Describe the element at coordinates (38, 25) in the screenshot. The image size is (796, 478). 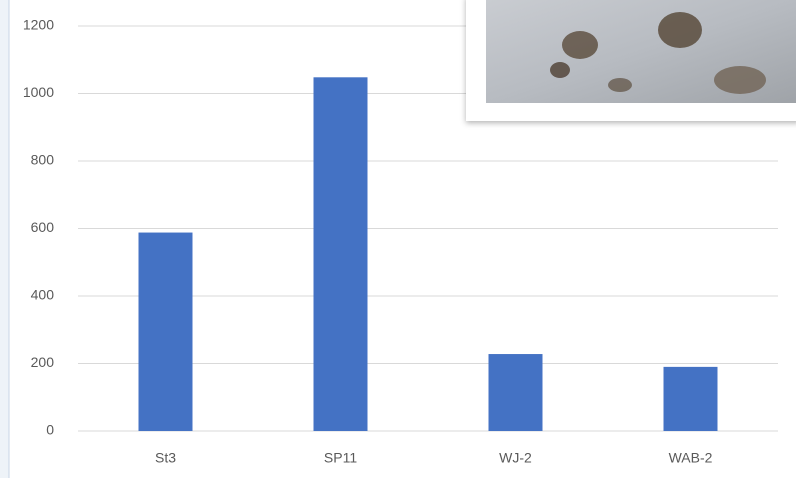
I see `y-tick-label: 1200` at that location.